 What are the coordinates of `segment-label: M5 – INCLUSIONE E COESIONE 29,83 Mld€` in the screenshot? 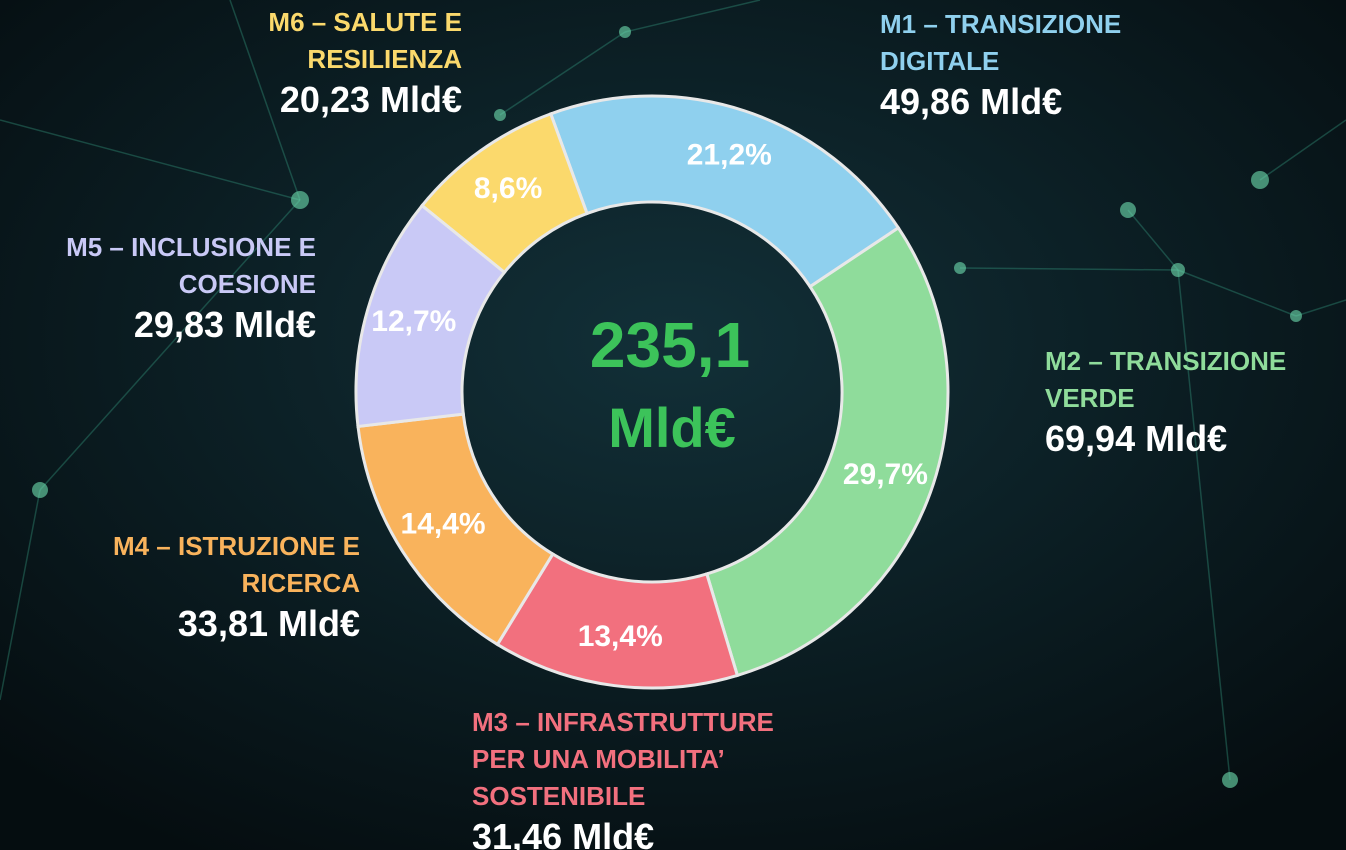 It's located at (161, 288).